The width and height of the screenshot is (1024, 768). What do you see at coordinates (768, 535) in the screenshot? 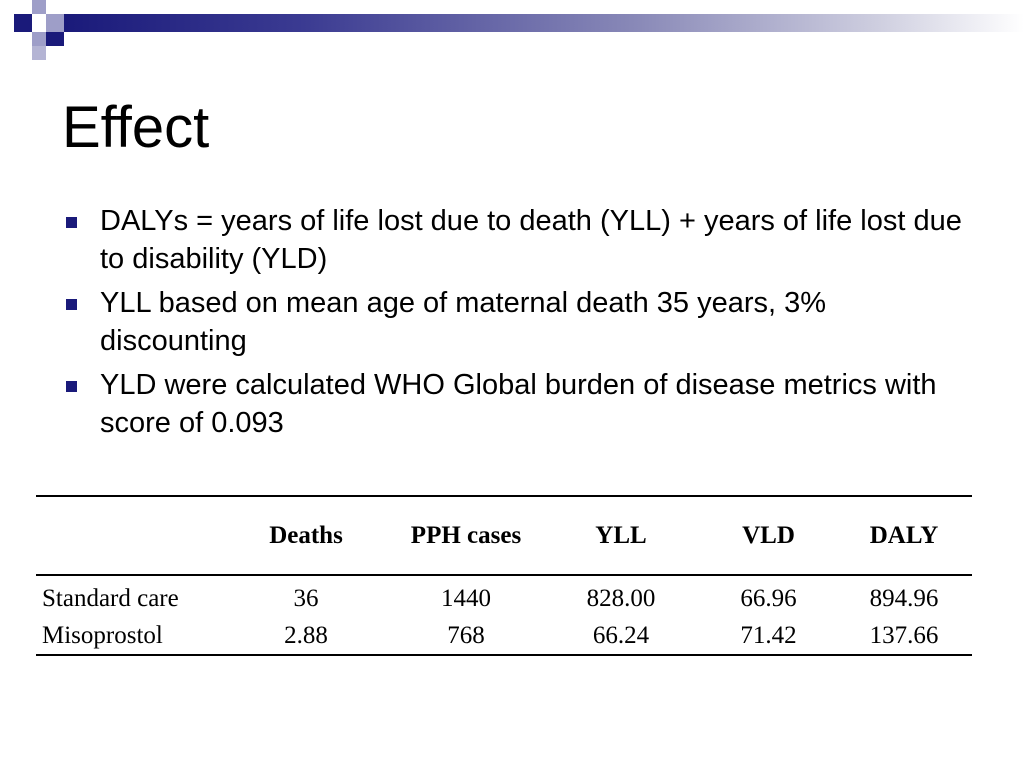
I see `column-header-vld: VLD` at bounding box center [768, 535].